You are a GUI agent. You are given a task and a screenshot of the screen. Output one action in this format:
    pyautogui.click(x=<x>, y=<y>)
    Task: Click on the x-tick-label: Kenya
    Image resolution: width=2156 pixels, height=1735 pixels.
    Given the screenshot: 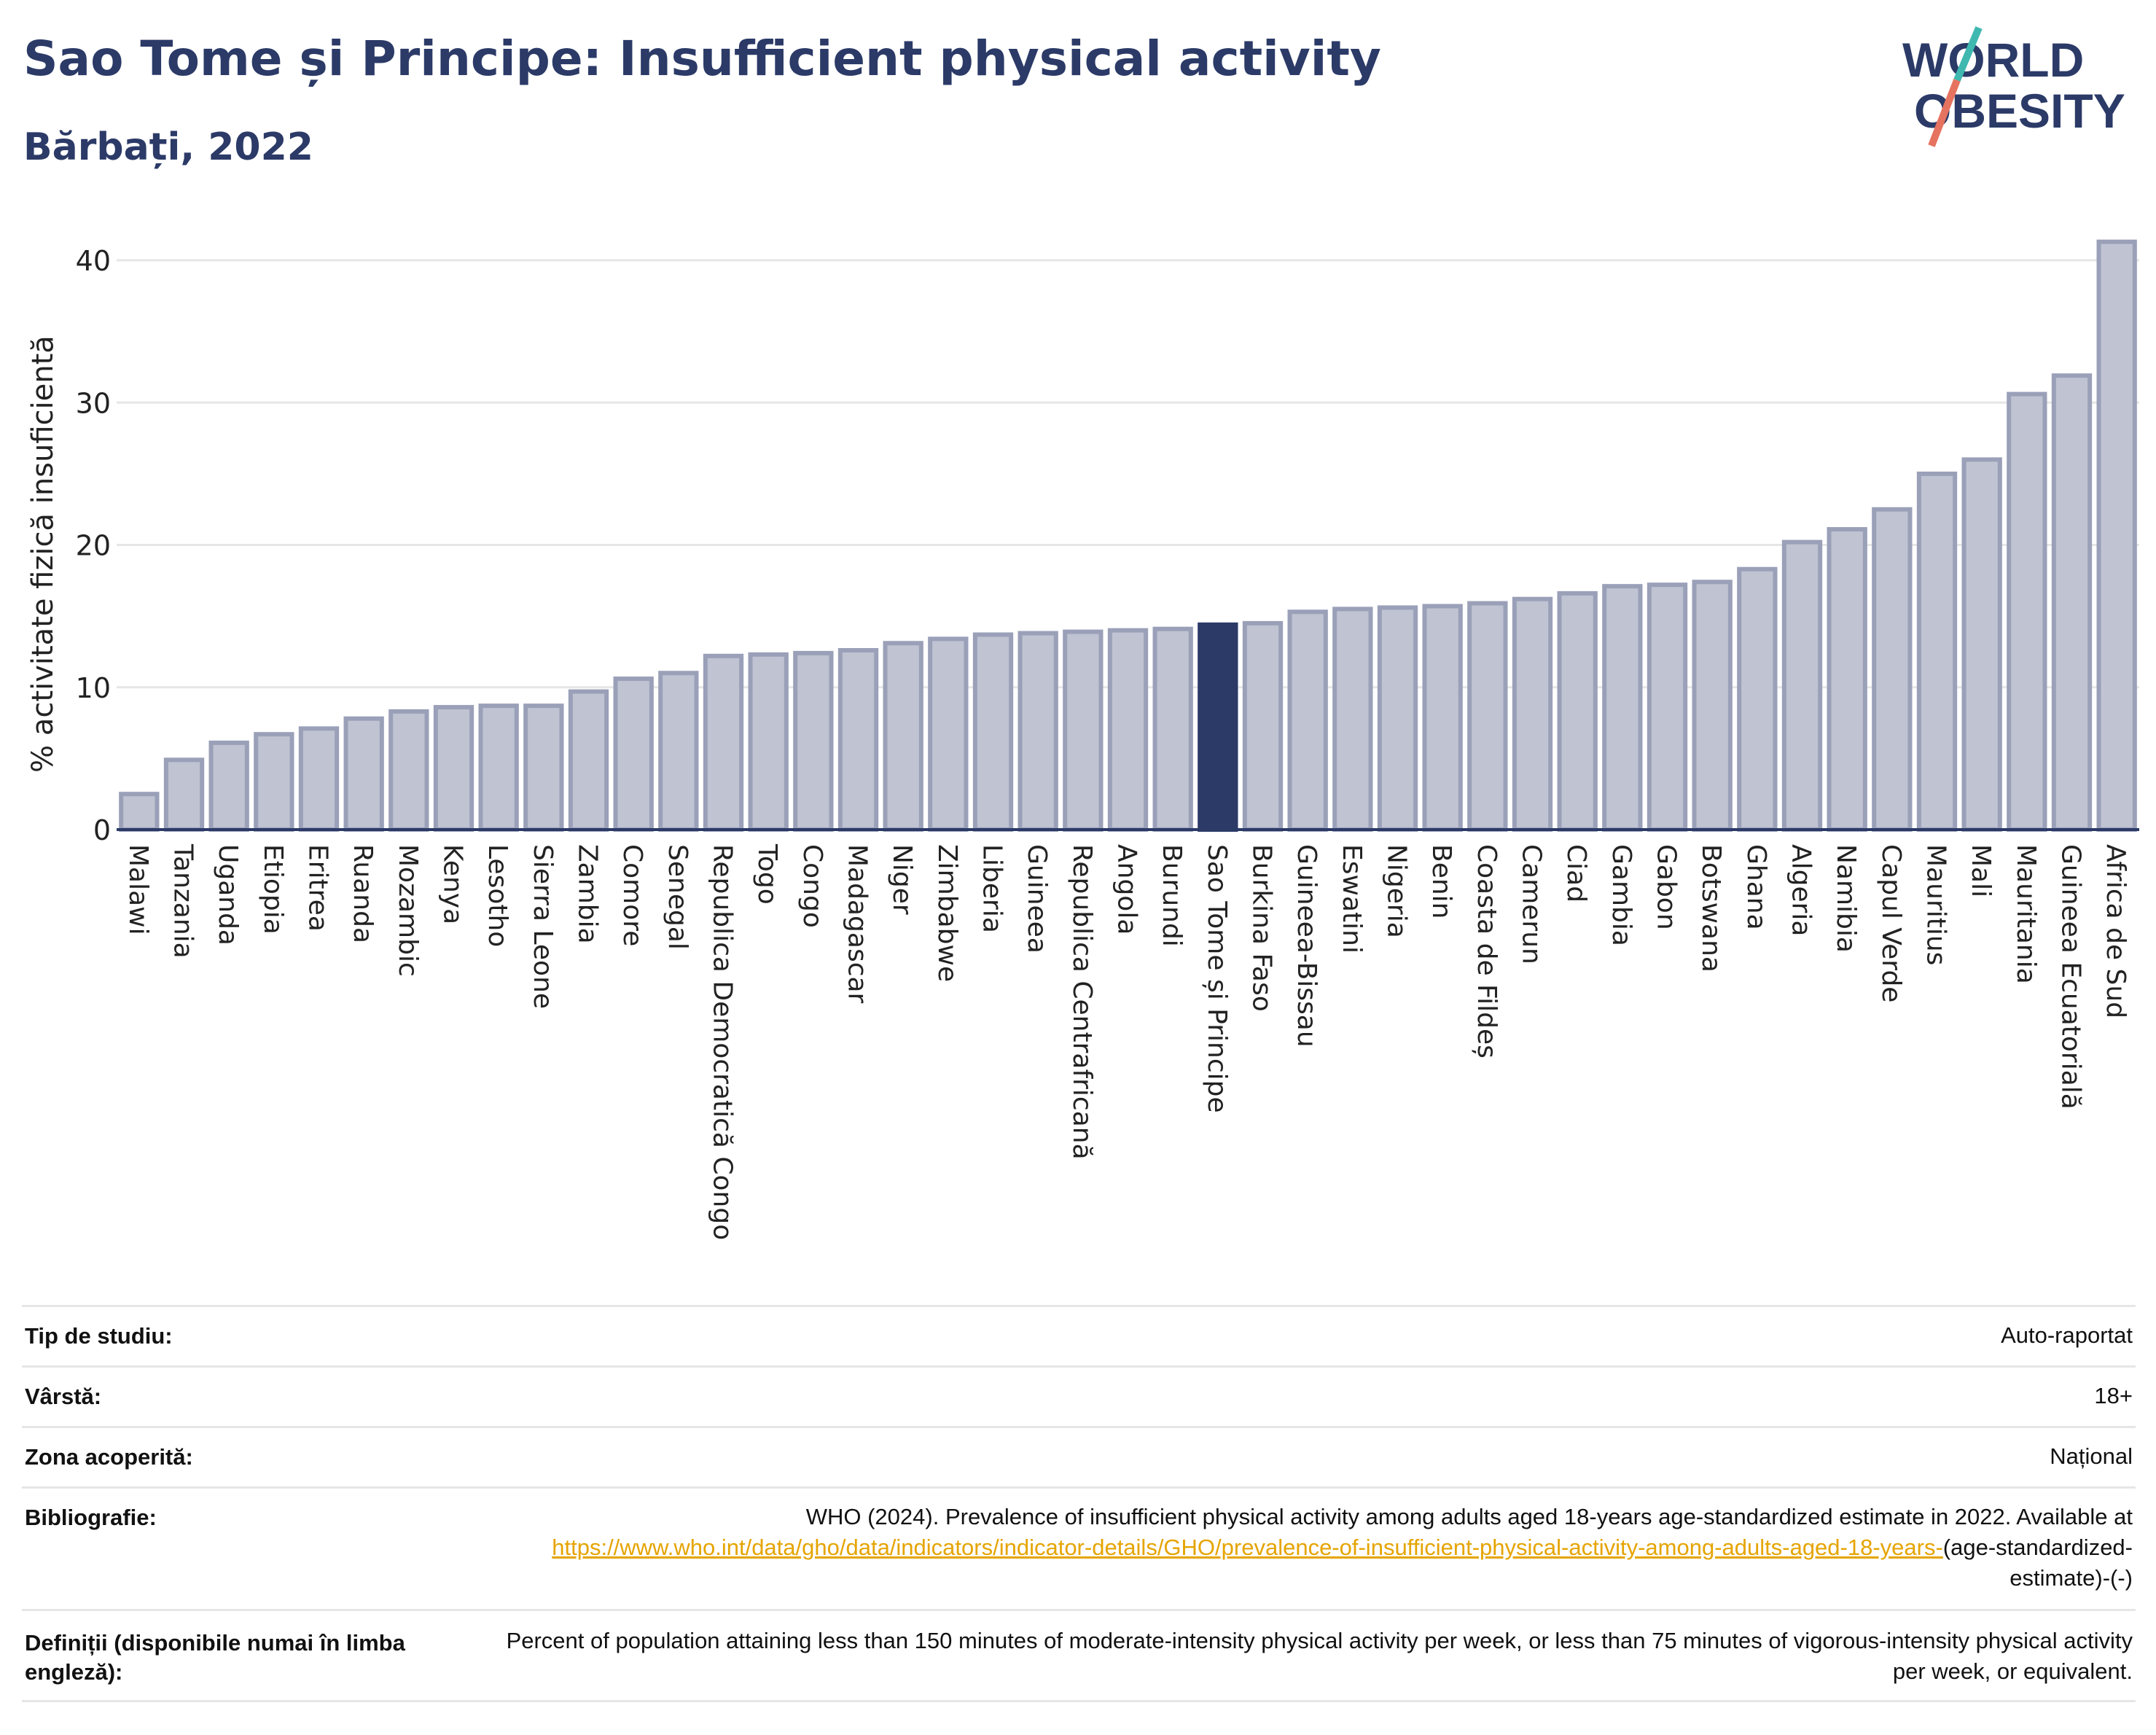 What is the action you would take?
    pyautogui.click(x=453, y=884)
    